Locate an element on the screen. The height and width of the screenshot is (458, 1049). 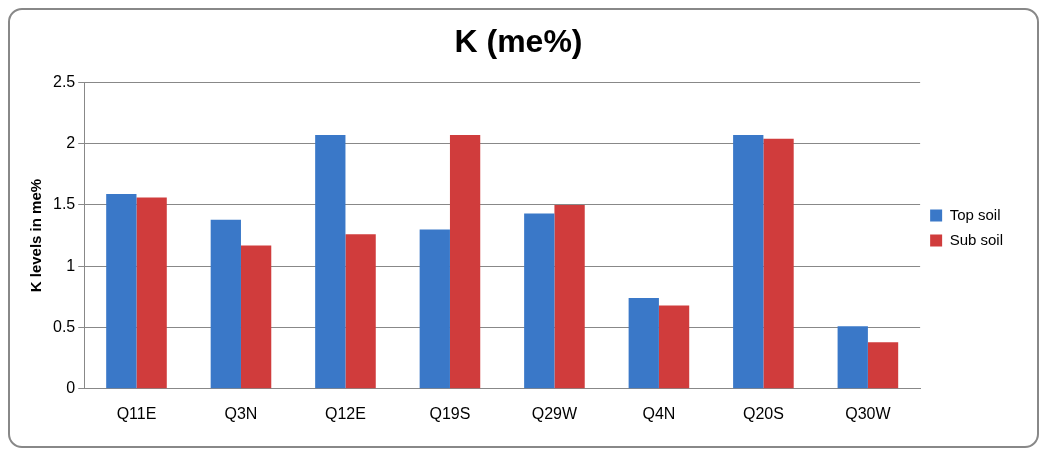
chart-title: K (me%) is located at coordinates (518, 41).